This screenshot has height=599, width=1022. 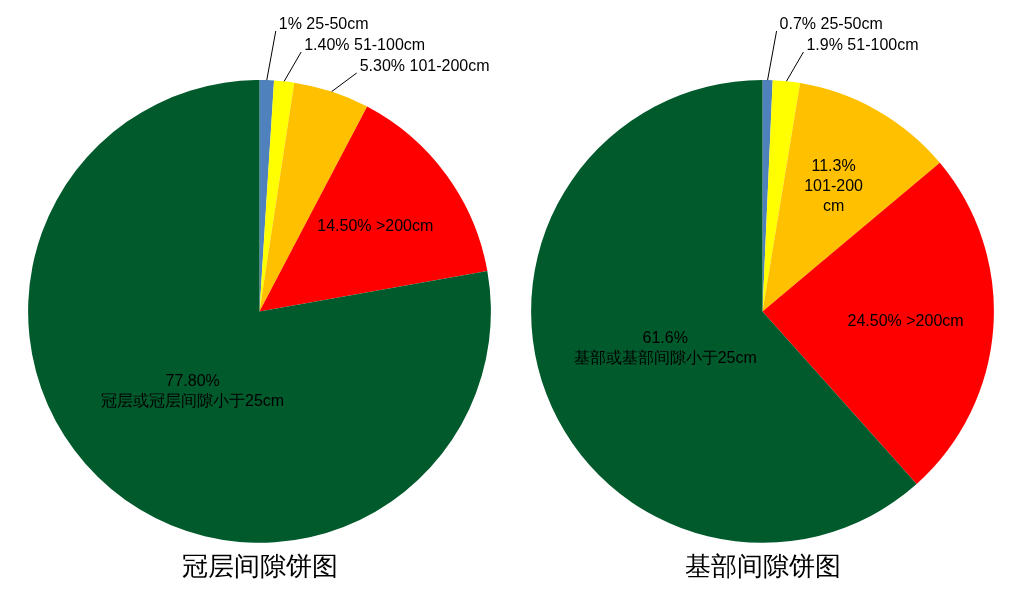 What do you see at coordinates (833, 166) in the screenshot?
I see `data-label: 11.3%` at bounding box center [833, 166].